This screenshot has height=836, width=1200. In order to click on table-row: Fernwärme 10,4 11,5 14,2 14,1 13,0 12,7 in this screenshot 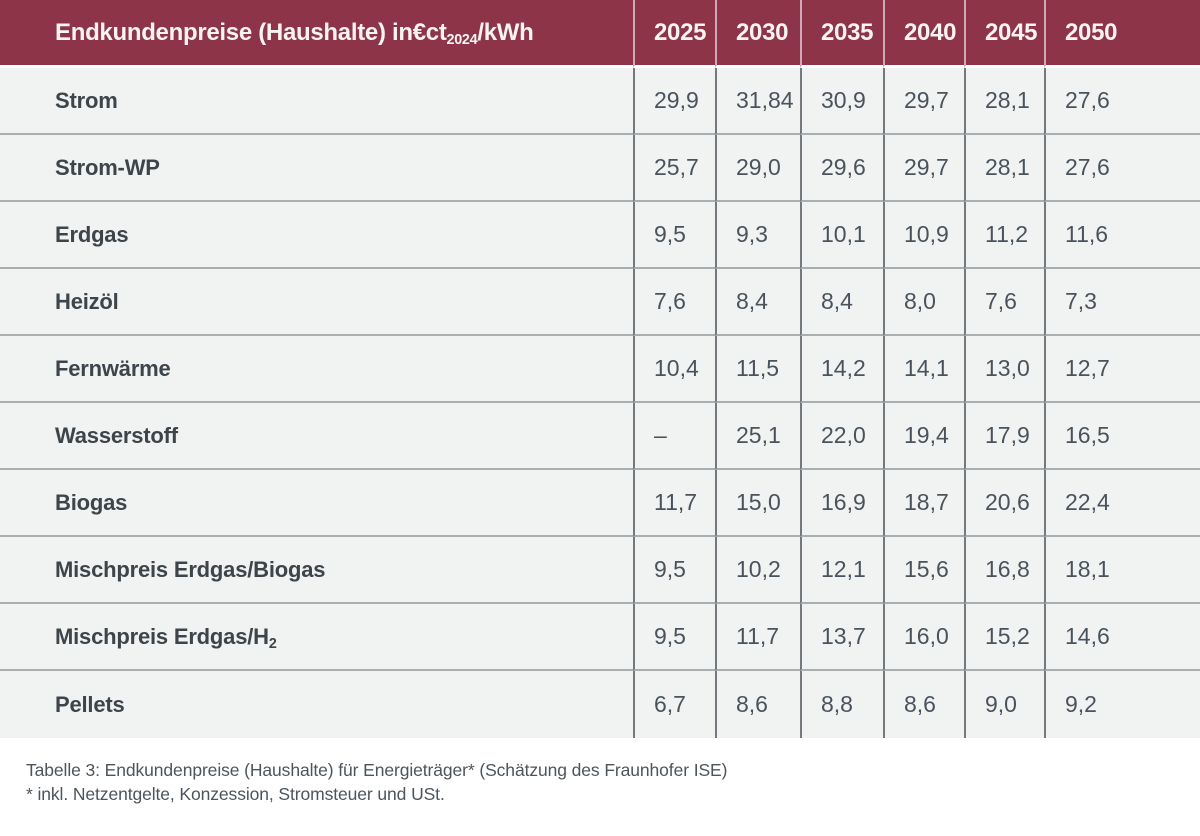, I will do `click(600, 369)`.